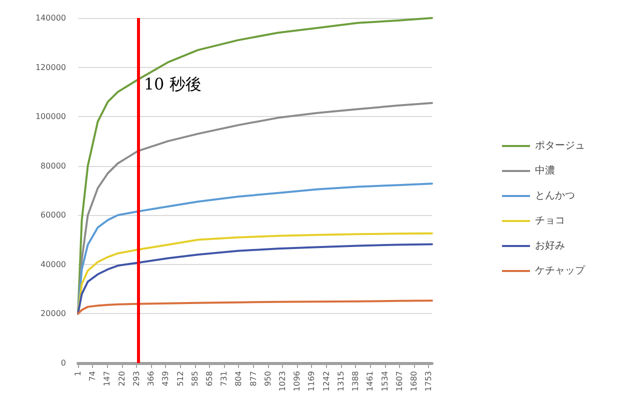 The height and width of the screenshot is (408, 618). What do you see at coordinates (165, 378) in the screenshot?
I see `x-tick-label: 439` at bounding box center [165, 378].